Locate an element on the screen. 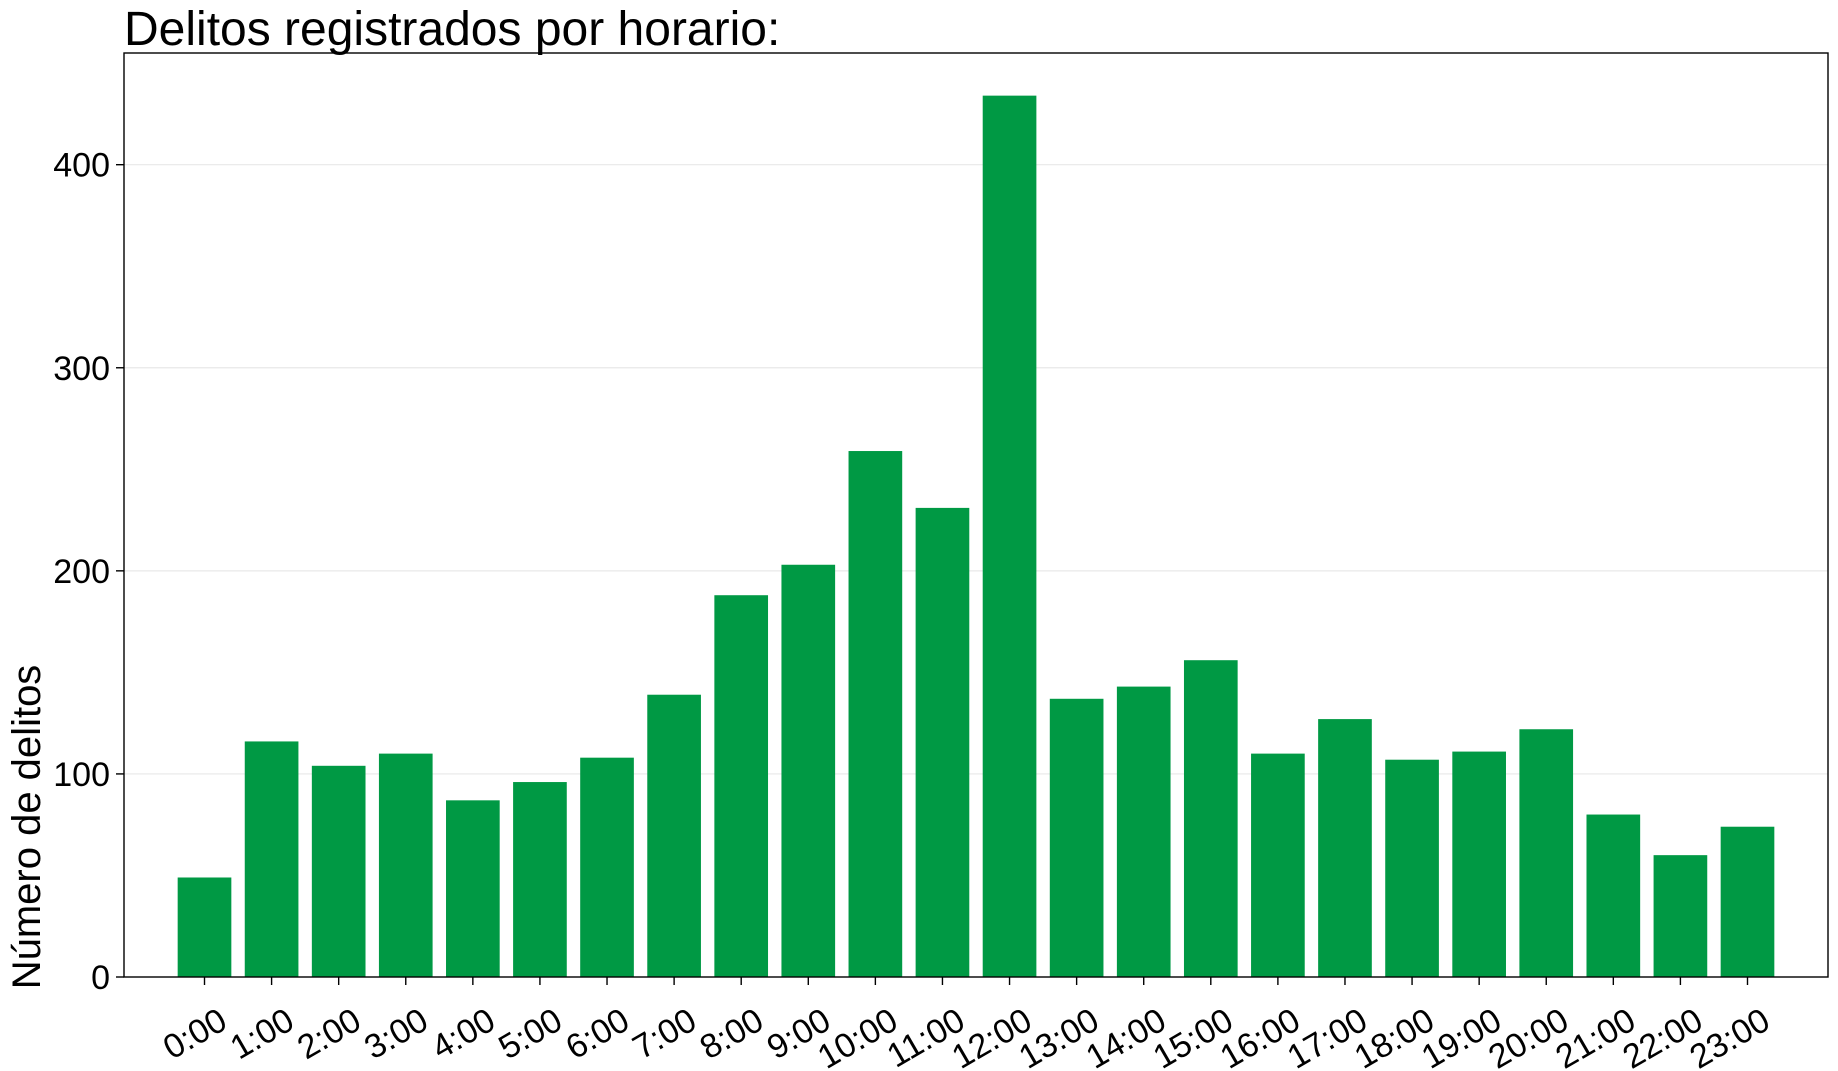 The height and width of the screenshot is (1071, 1838). y-tick-label: 0 is located at coordinates (100, 978).